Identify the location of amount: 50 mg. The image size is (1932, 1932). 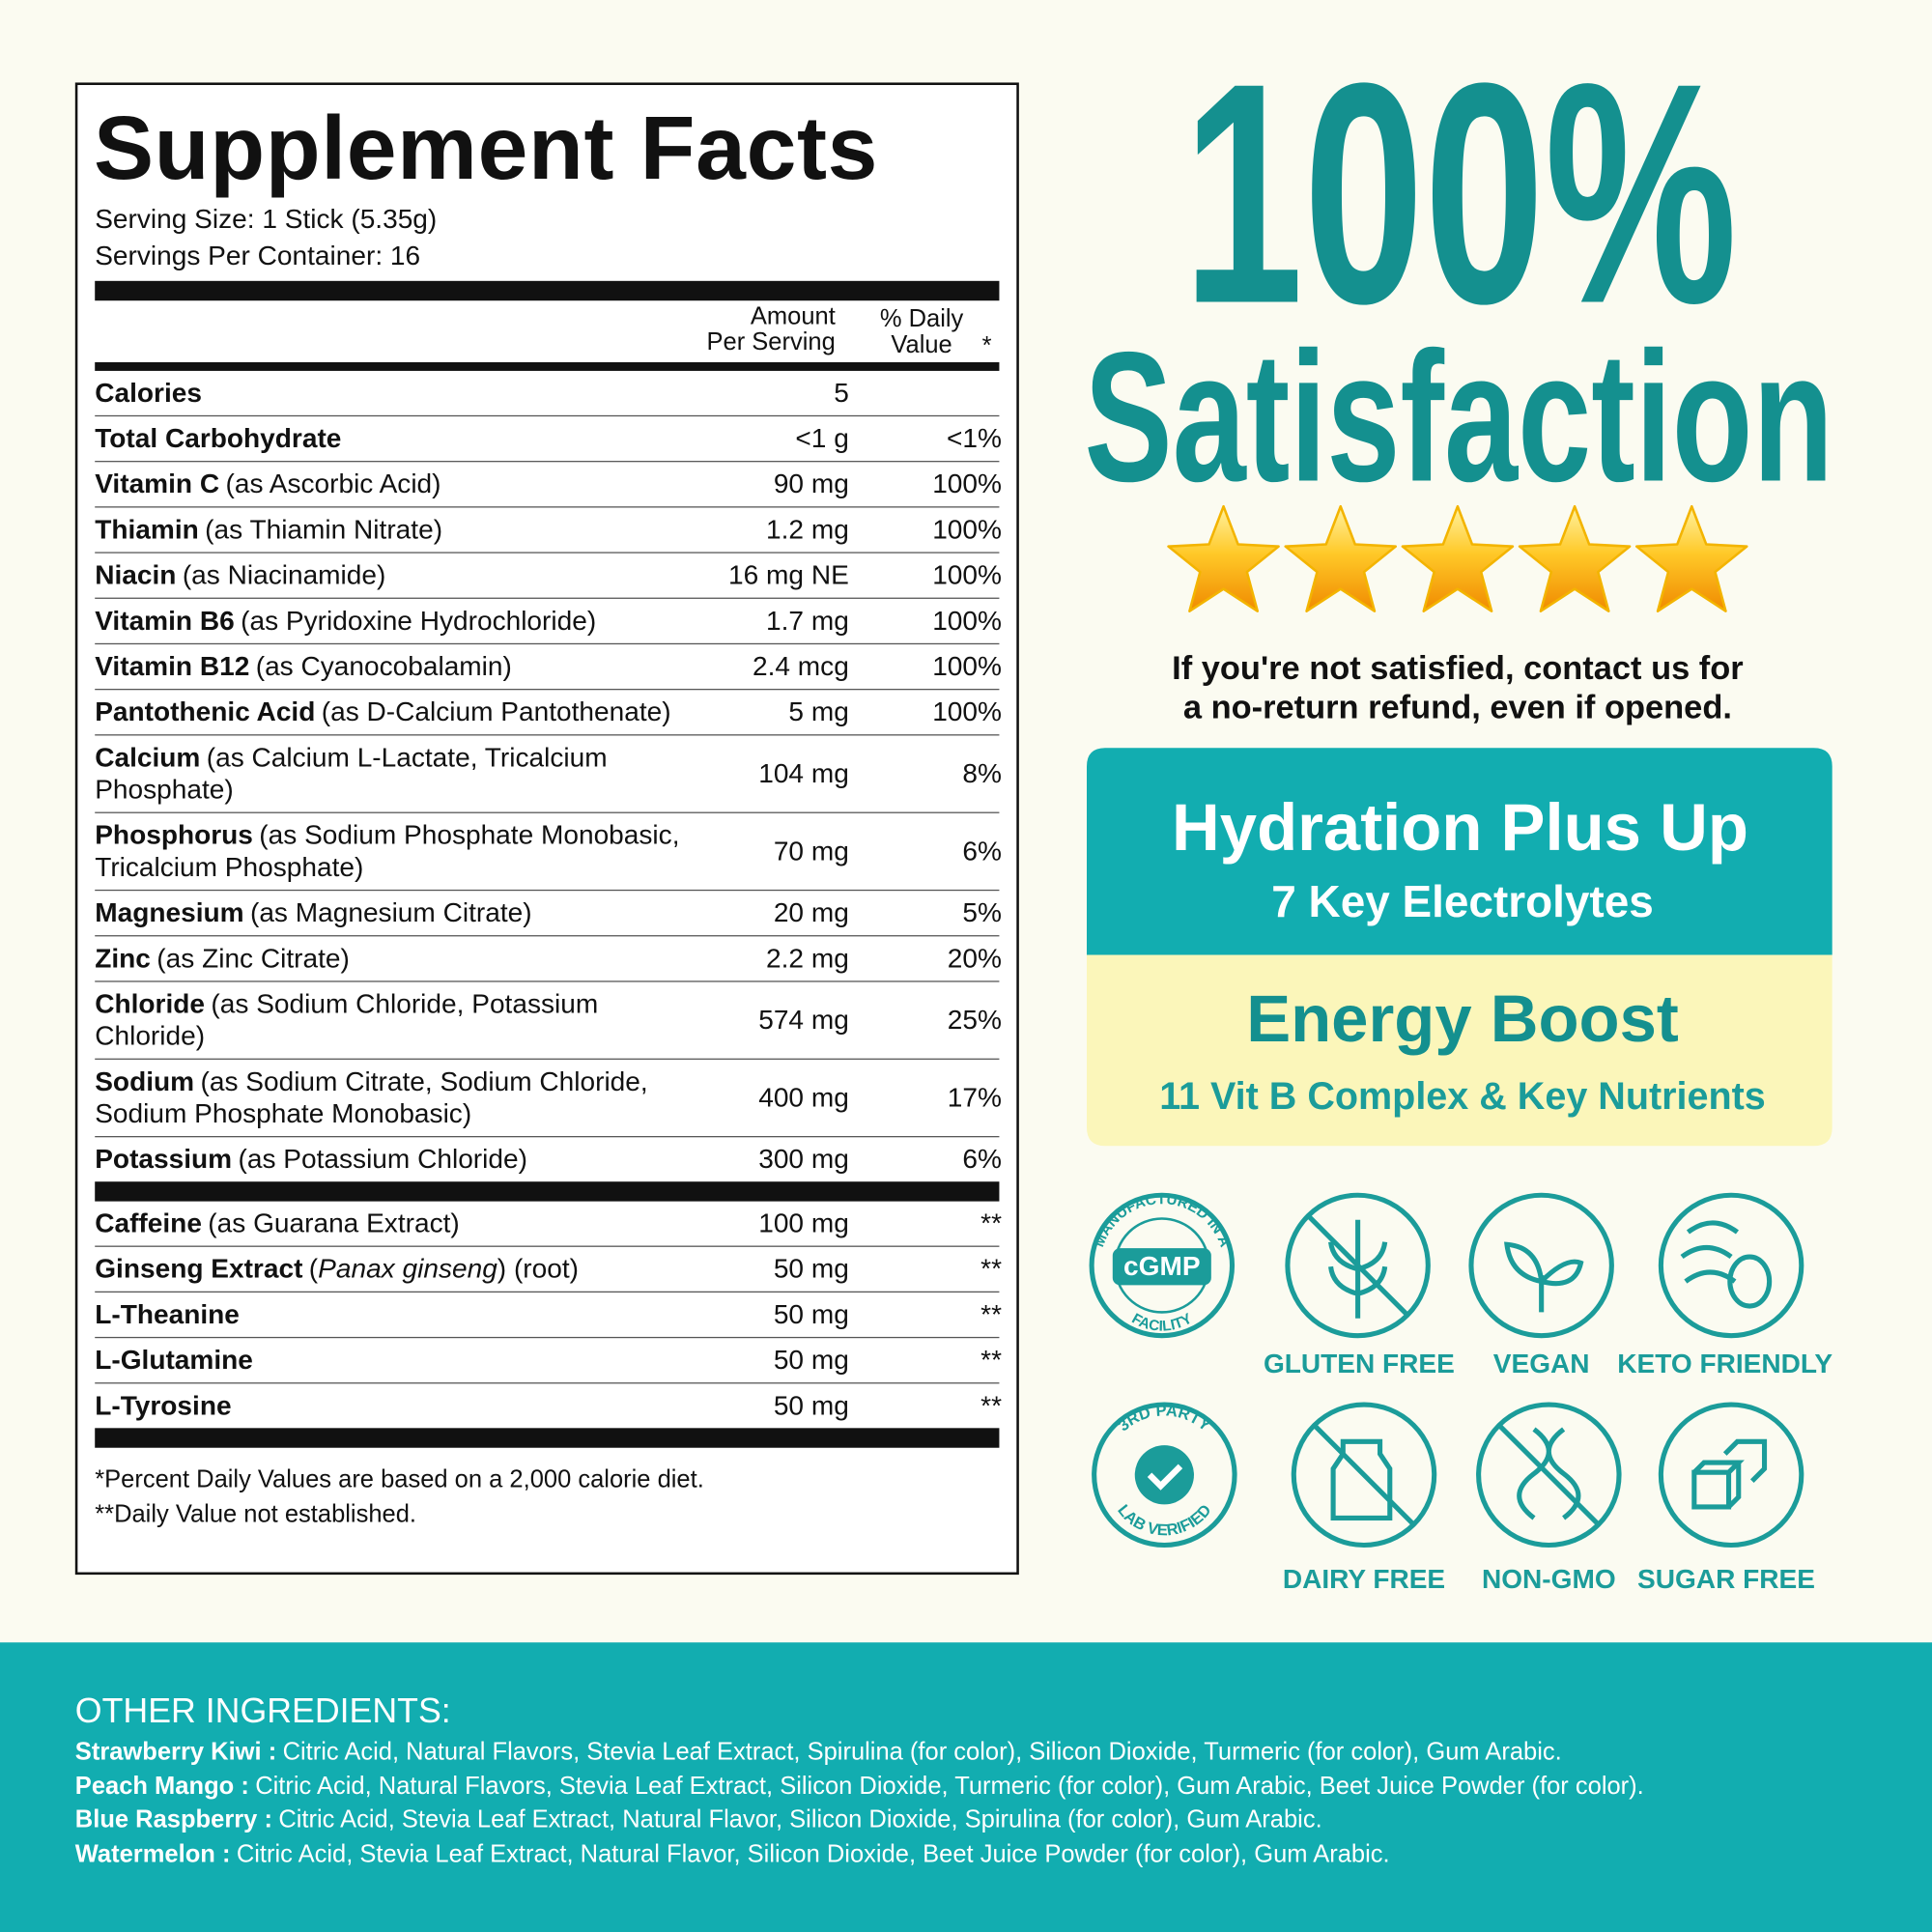
(811, 1360).